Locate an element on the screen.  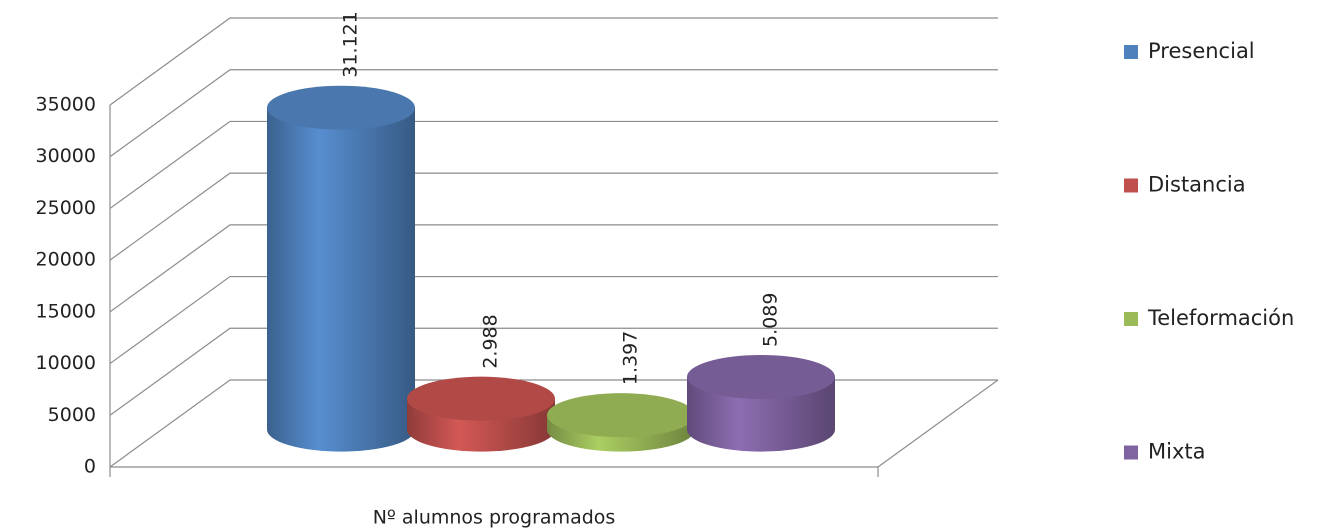
cylinder-body is located at coordinates (341, 268).